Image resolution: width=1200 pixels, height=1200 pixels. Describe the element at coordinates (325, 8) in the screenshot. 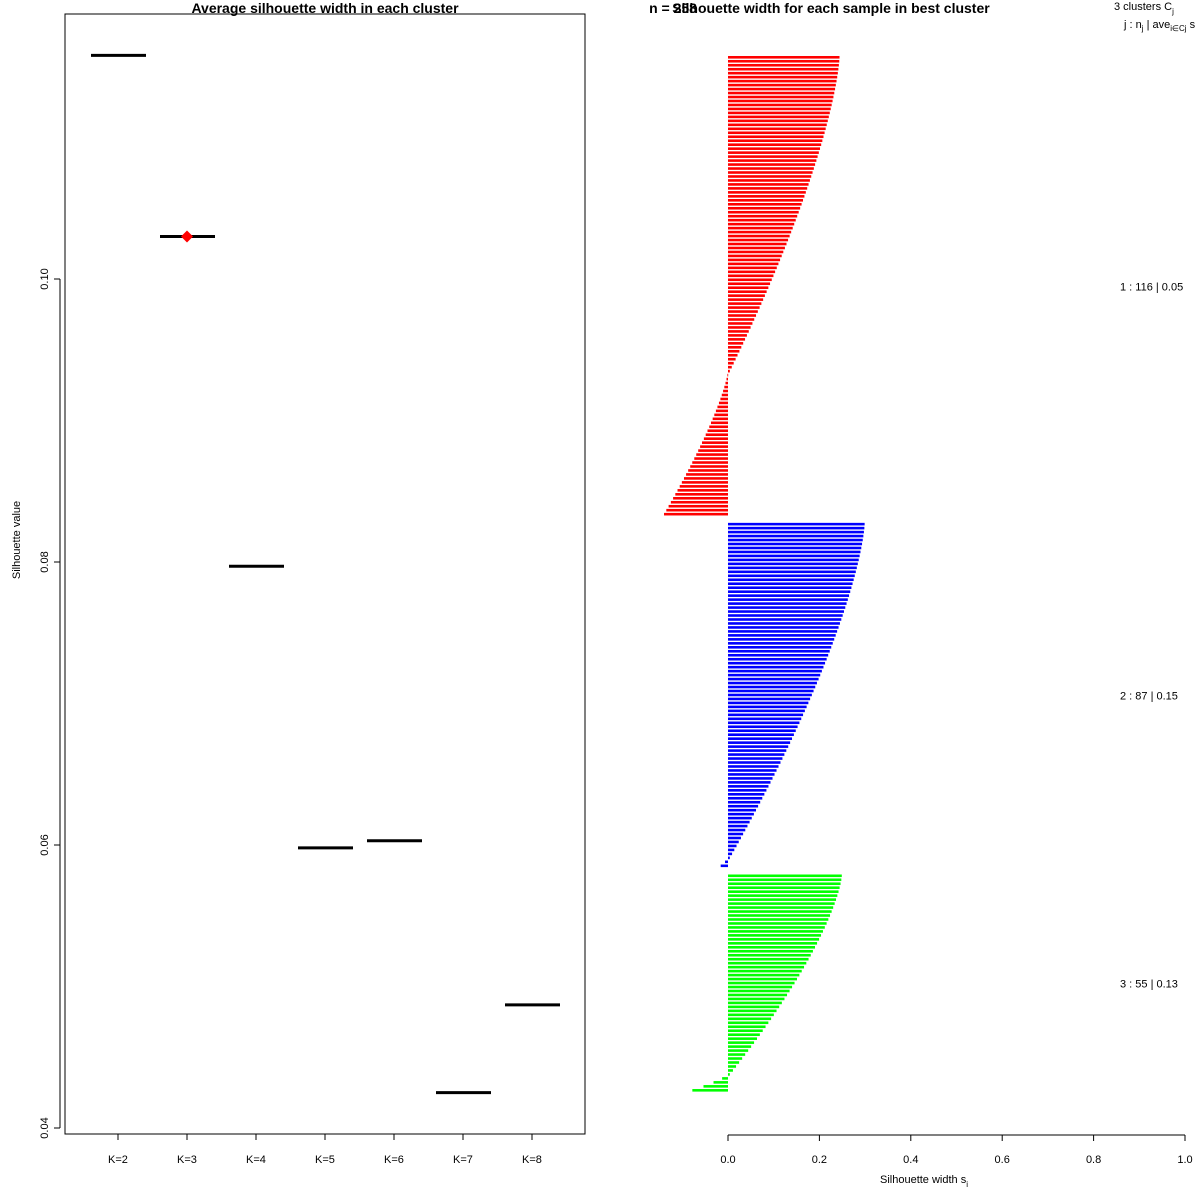

I see `left-title: Average silhouette width in each cluster` at that location.